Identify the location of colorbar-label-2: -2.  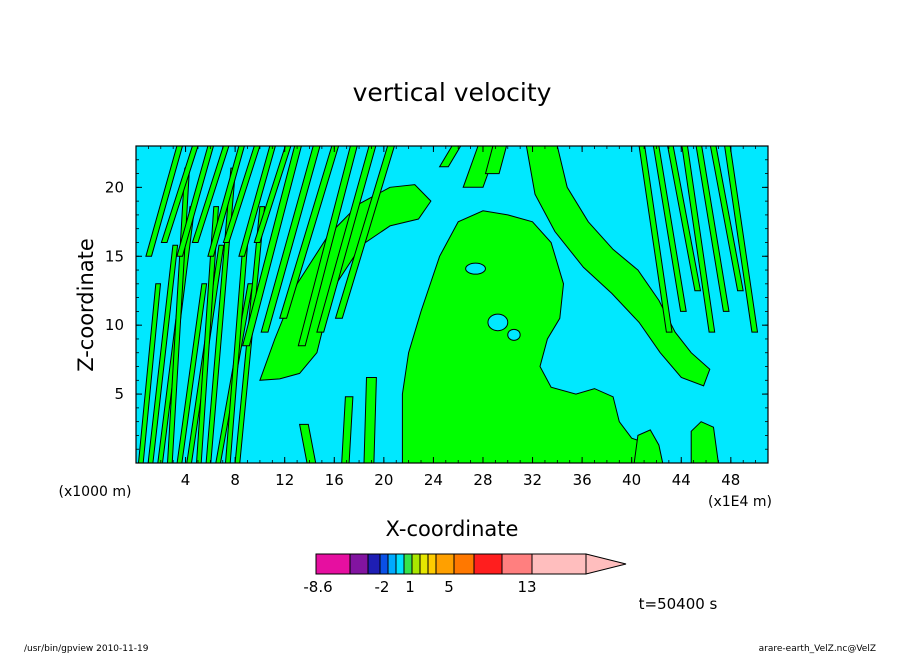
(382, 587).